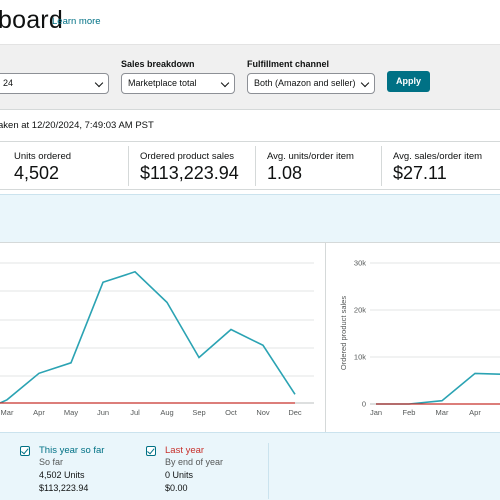 The width and height of the screenshot is (500, 500). I want to click on metric-value: 1.08, so click(285, 173).